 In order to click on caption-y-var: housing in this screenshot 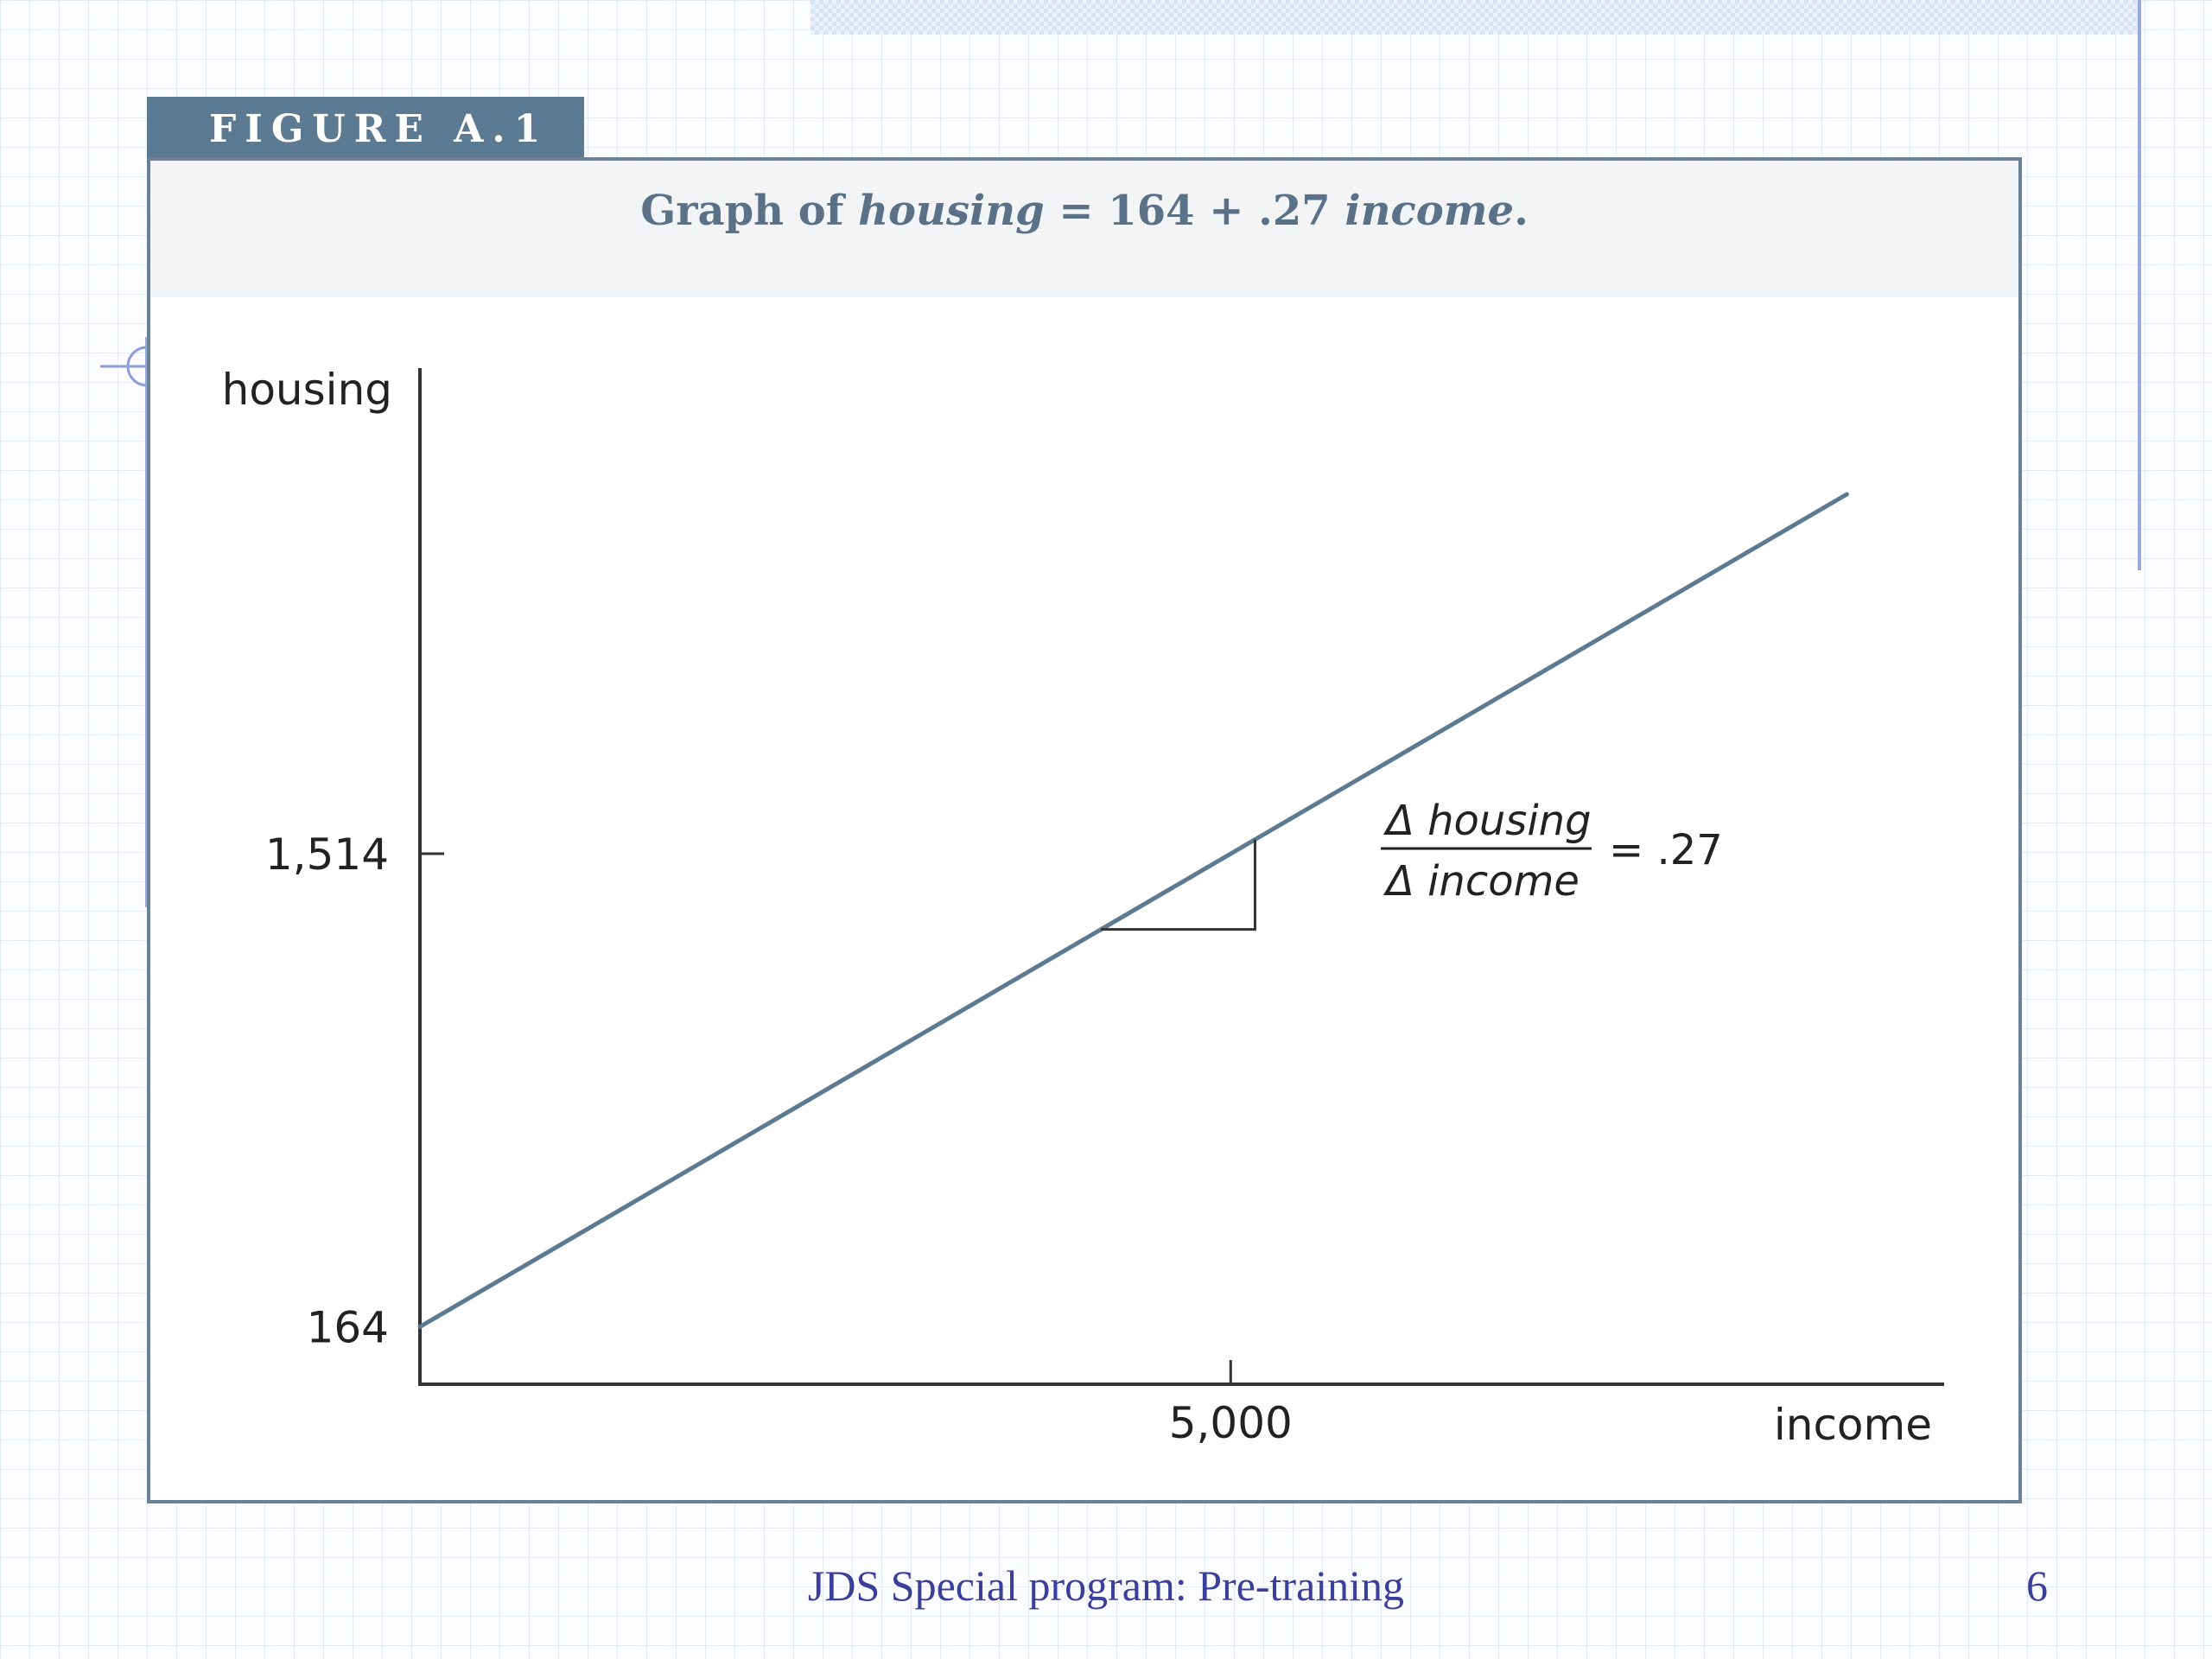, I will do `click(951, 211)`.